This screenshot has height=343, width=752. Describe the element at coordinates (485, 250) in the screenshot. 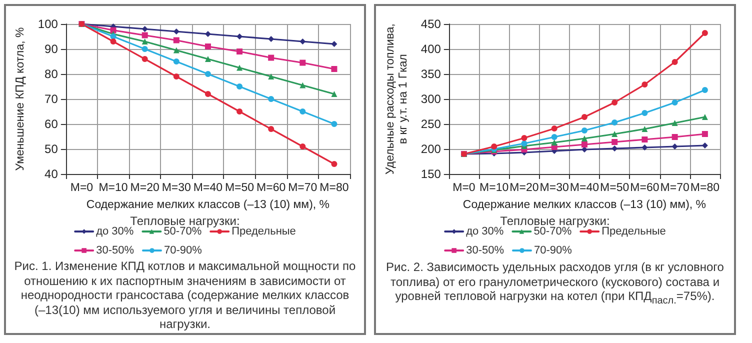

I see `legend-label: 30-50%` at that location.